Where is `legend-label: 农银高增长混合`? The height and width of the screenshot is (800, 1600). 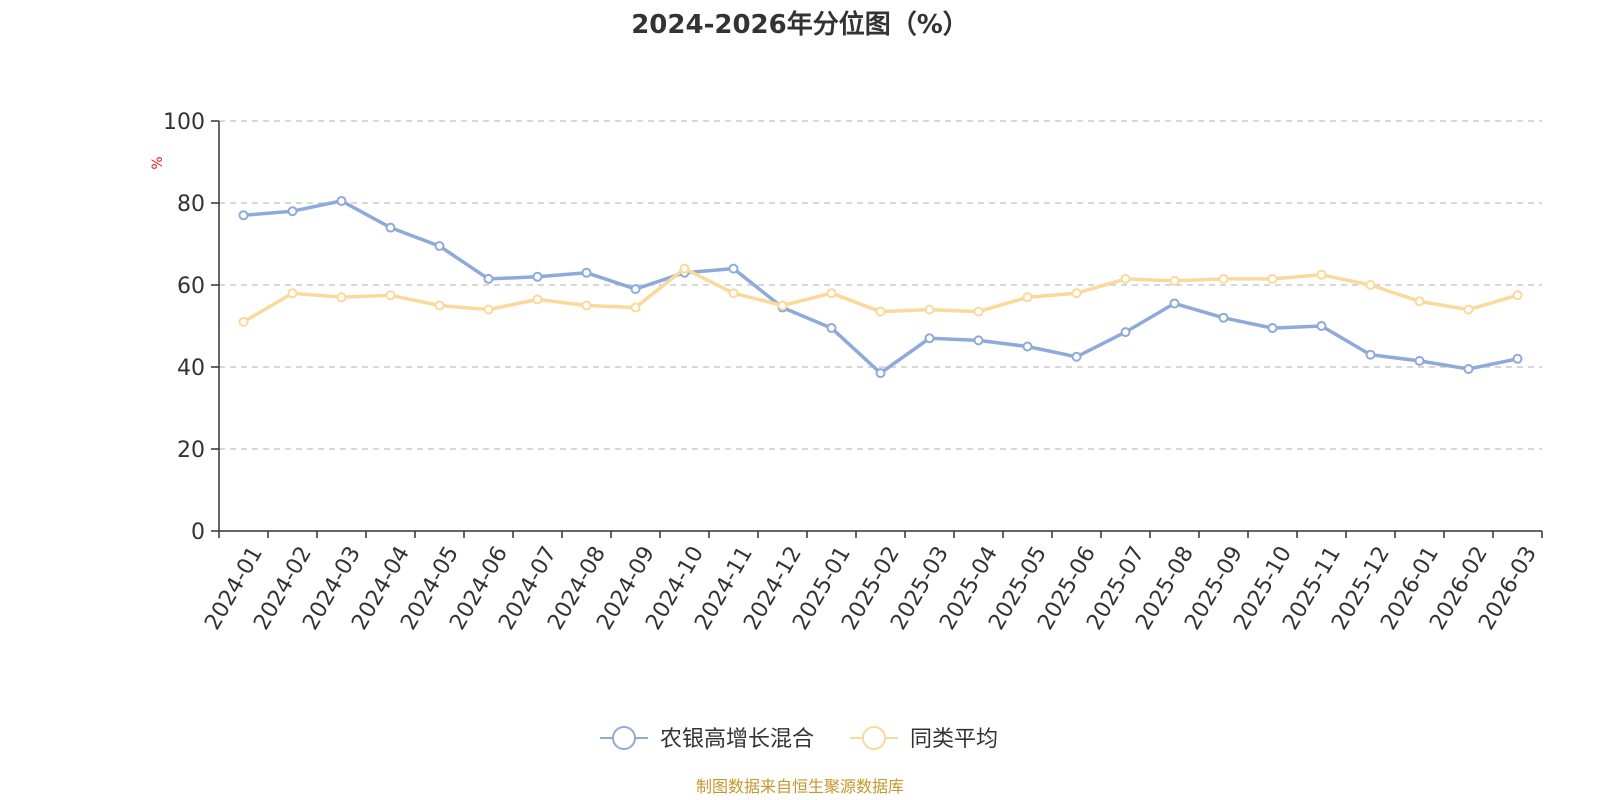
legend-label: 农银高增长混合 is located at coordinates (737, 739).